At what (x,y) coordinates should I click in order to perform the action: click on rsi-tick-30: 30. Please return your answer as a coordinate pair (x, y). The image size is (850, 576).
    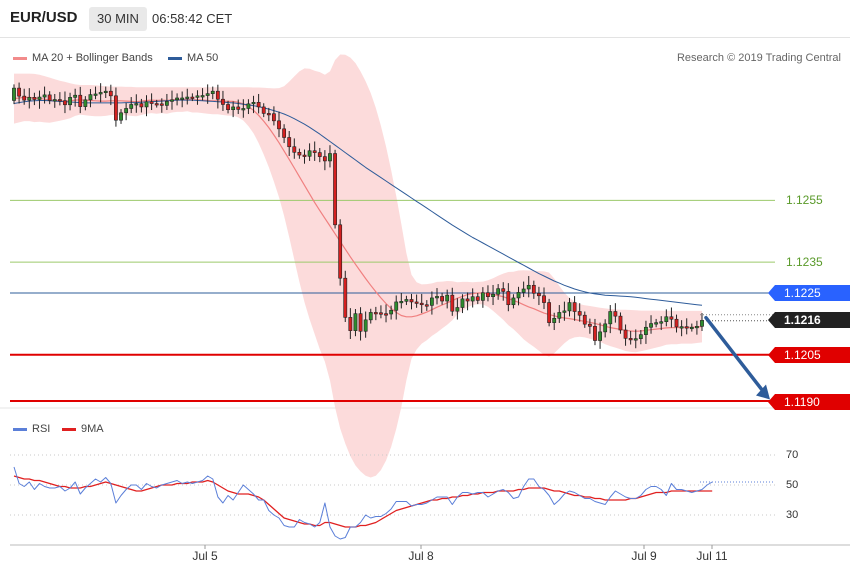
    Looking at the image, I should click on (792, 515).